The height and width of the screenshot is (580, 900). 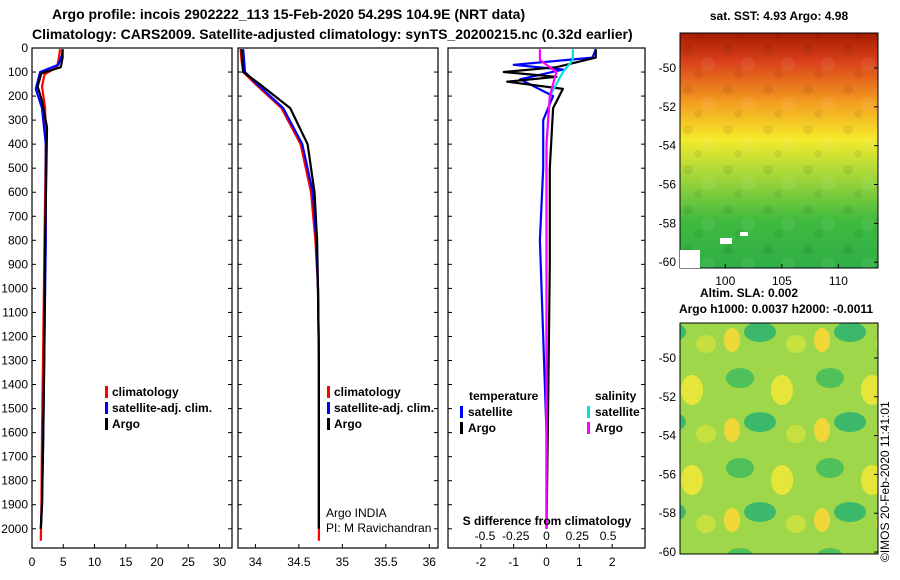 I want to click on y-tick-label: 1100, so click(x=15, y=312).